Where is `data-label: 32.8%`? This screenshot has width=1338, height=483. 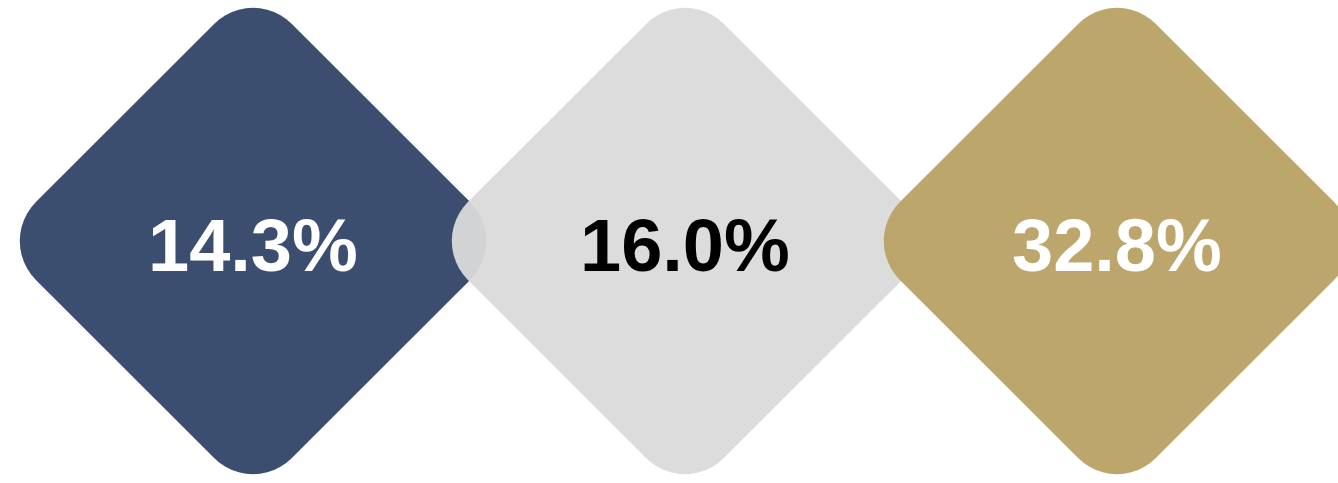
data-label: 32.8% is located at coordinates (1117, 245).